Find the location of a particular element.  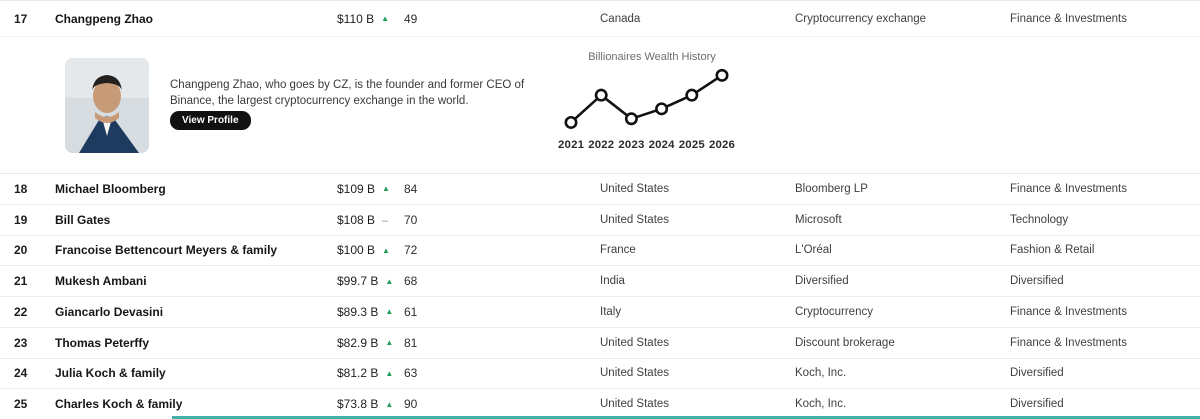

rank-cell: 17 is located at coordinates (21, 18).